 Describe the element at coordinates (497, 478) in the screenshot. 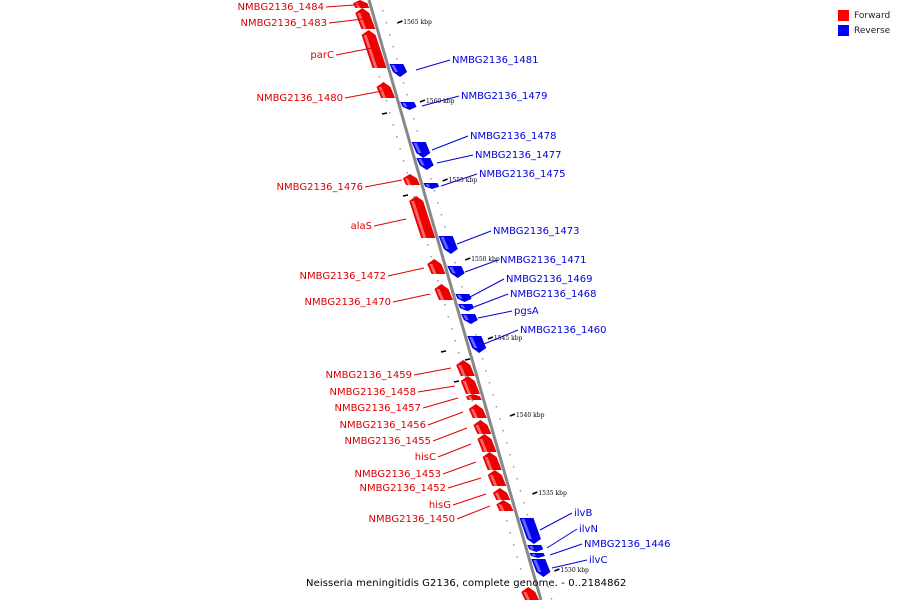

I see `gene-feature-g1452` at that location.